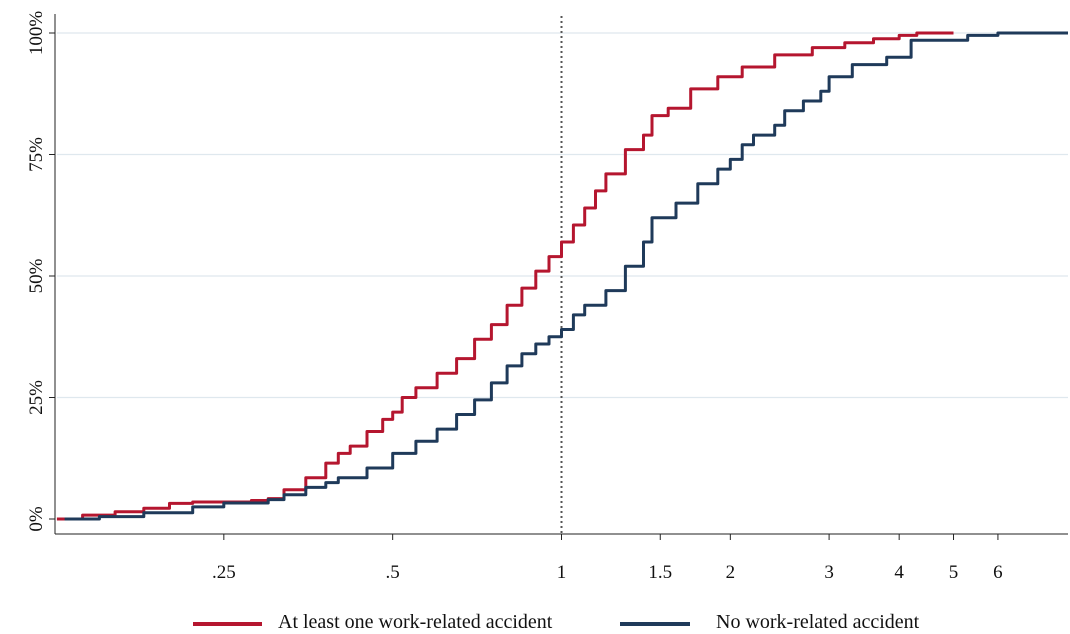  What do you see at coordinates (562, 572) in the screenshot?
I see `x-tick-label-2: 1` at bounding box center [562, 572].